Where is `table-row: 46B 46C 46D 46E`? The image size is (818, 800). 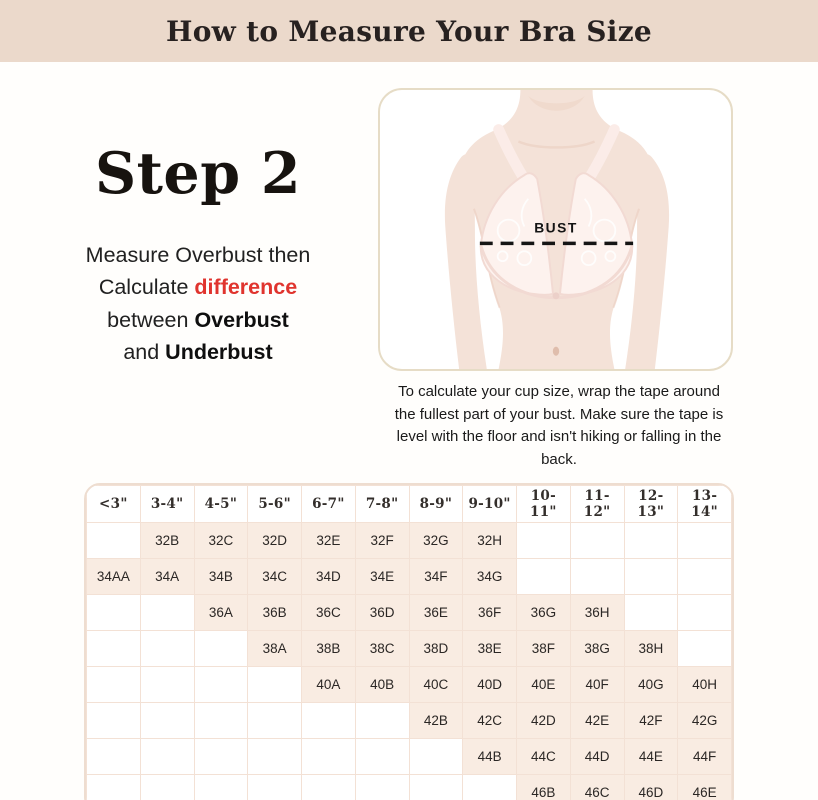 table-row: 46B 46C 46D 46E is located at coordinates (409, 787).